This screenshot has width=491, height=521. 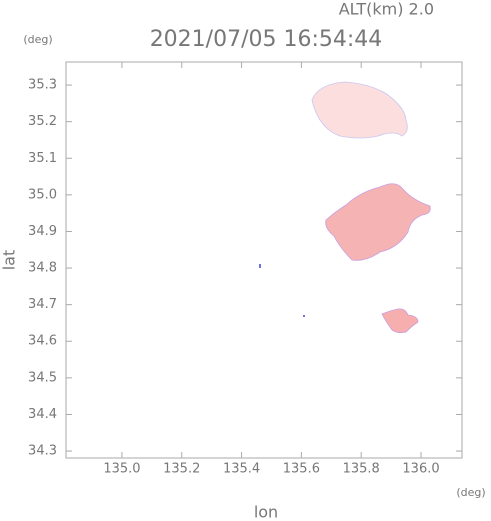 I want to click on y-tick-label: 34.9, so click(x=42, y=231).